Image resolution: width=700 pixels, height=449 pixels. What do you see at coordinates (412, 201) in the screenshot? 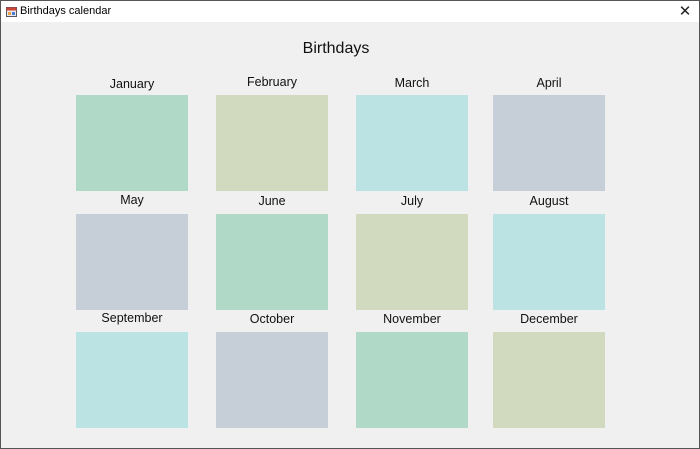
I see `month-label: July` at bounding box center [412, 201].